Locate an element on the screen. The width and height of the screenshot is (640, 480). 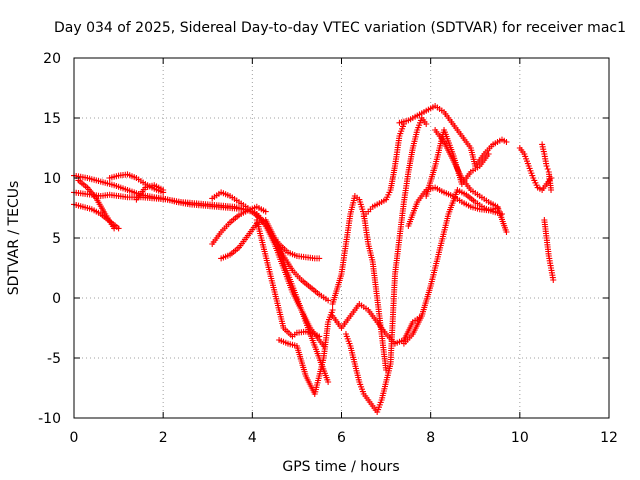
y-tick-label: 20 is located at coordinates (52, 59).